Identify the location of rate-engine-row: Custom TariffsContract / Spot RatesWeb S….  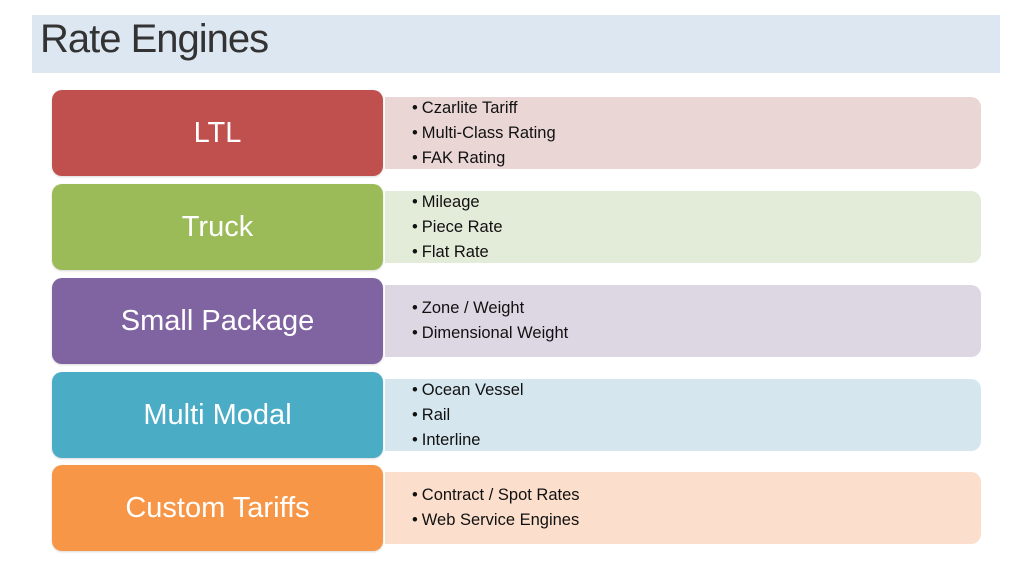
(517, 508).